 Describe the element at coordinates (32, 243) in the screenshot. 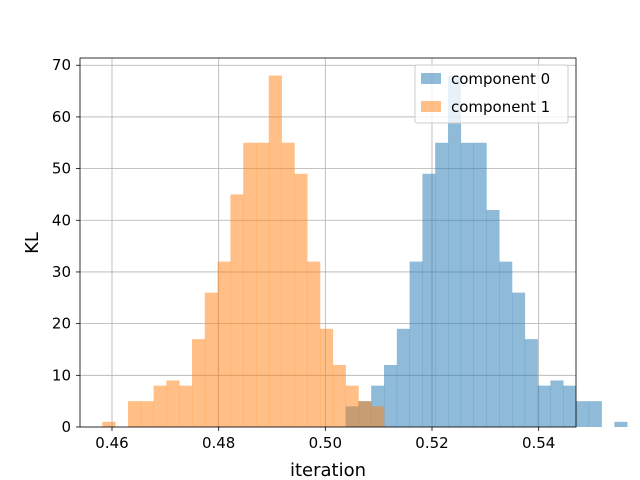

I see `y-axis-label: KL` at that location.